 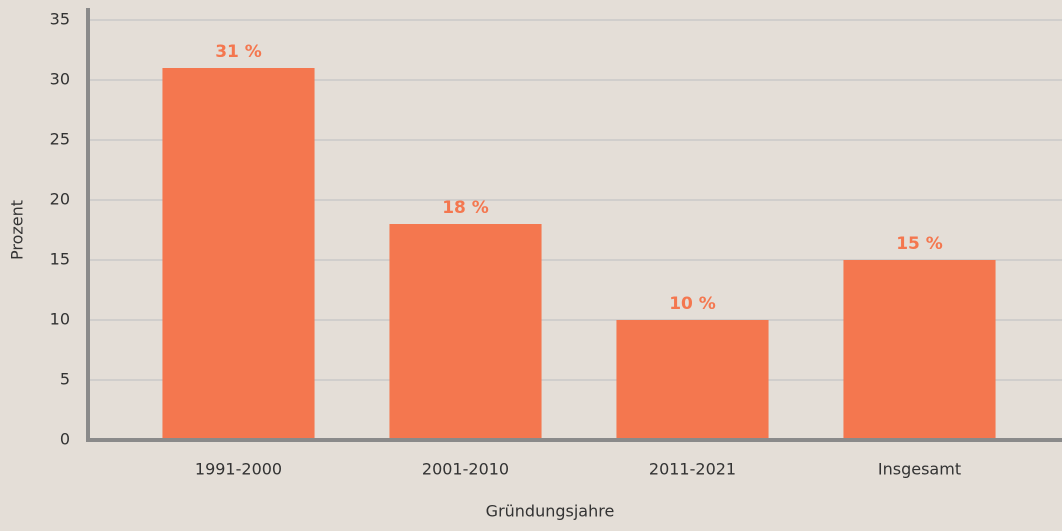 What do you see at coordinates (60, 199) in the screenshot?
I see `y-tick-label: 20` at bounding box center [60, 199].